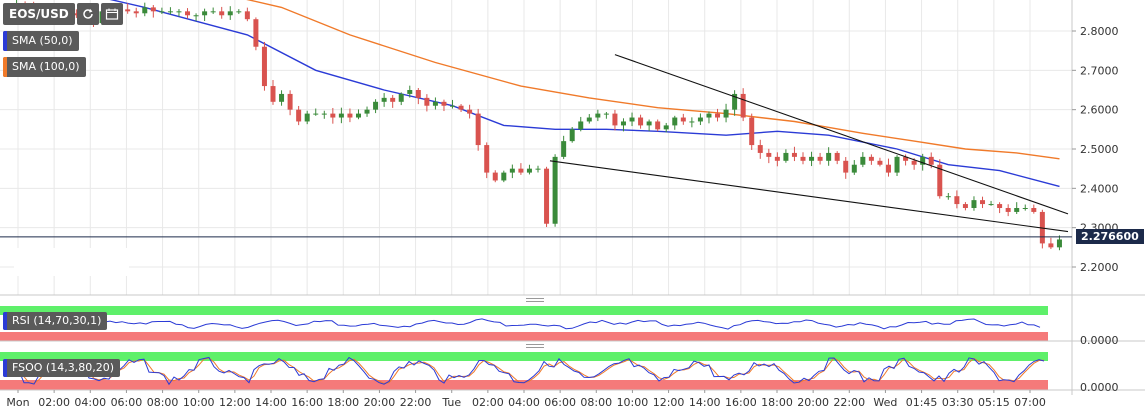 Image resolution: width=1145 pixels, height=414 pixels. What do you see at coordinates (17, 402) in the screenshot?
I see `x-tick-label: Mon` at bounding box center [17, 402].